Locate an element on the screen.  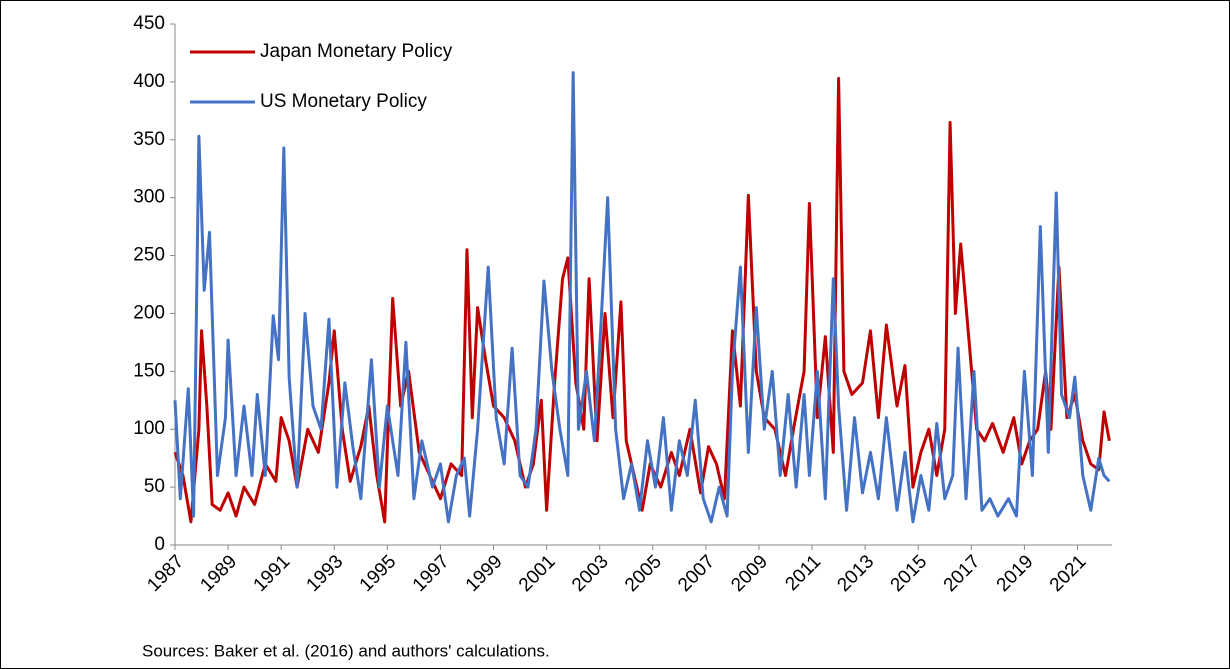
y-tick-label: 200 is located at coordinates (149, 312).